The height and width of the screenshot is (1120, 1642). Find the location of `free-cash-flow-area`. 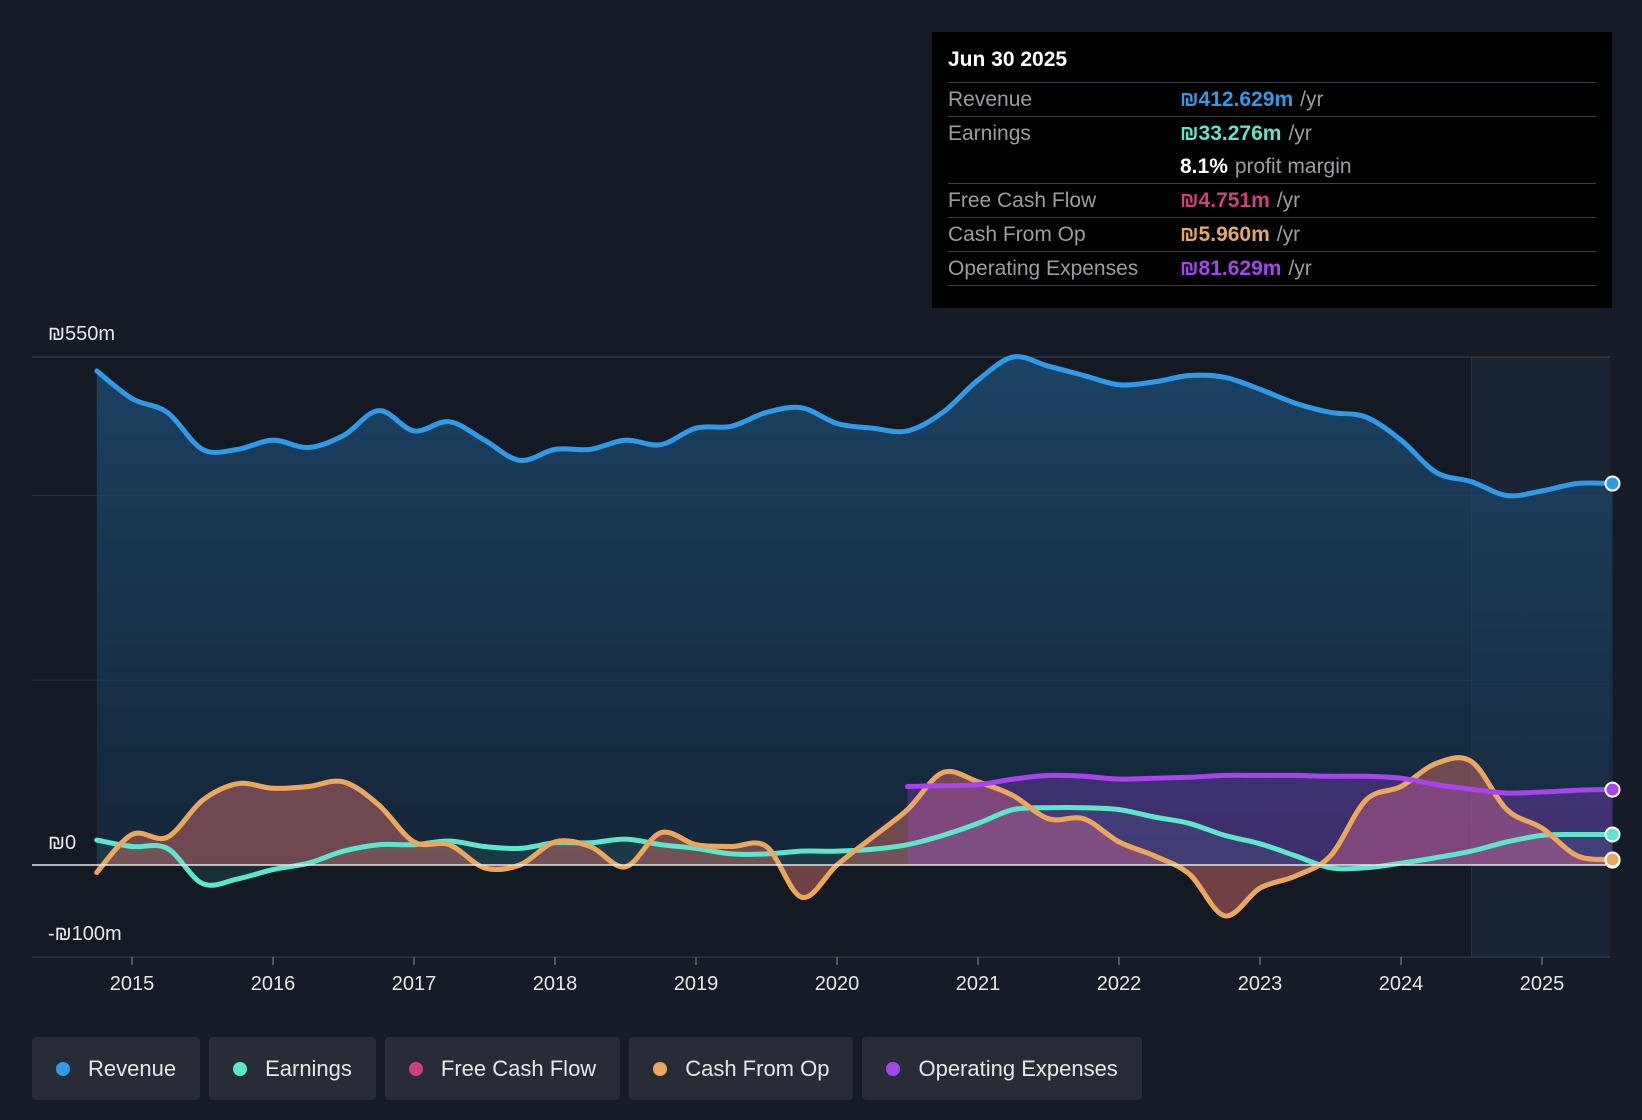

free-cash-flow-area is located at coordinates (854, 836).